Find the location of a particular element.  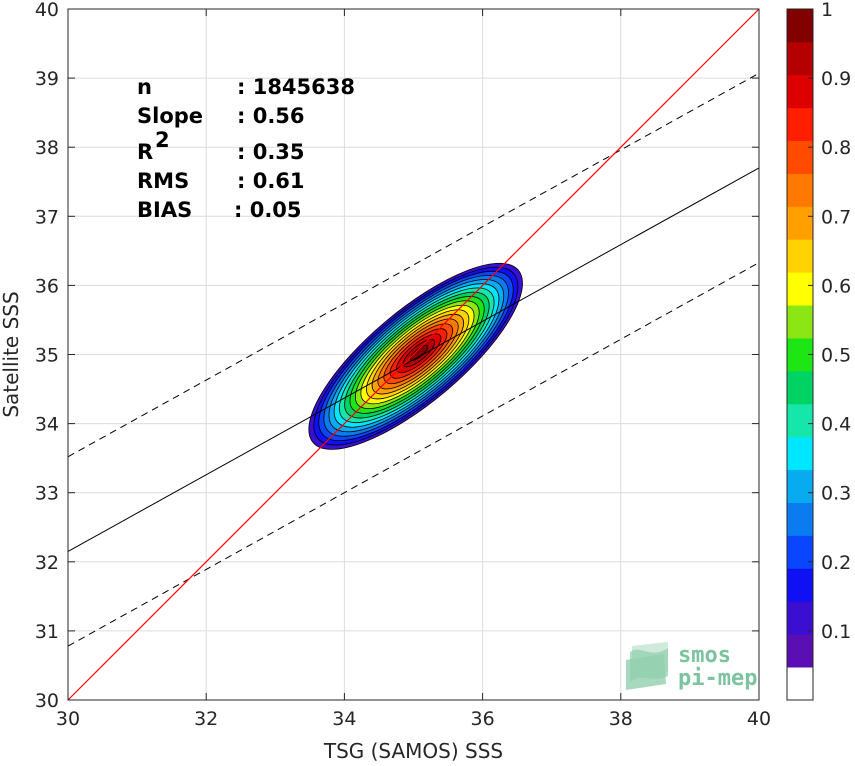

stat-value: : 1845638 is located at coordinates (296, 87).